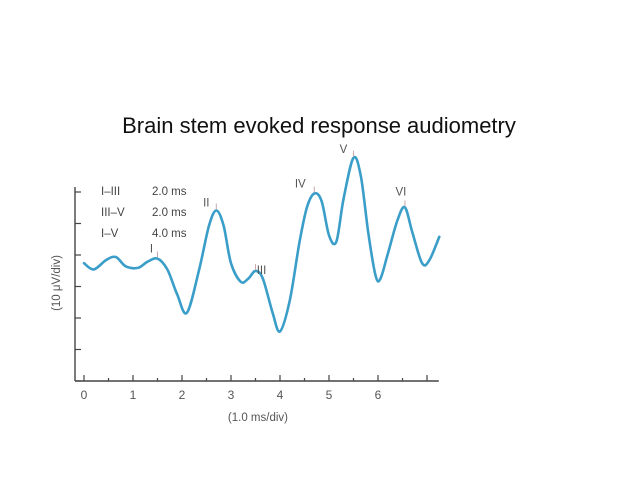 The image size is (638, 479). What do you see at coordinates (57, 283) in the screenshot?
I see `y-axis-label: (10 μV/div)` at bounding box center [57, 283].